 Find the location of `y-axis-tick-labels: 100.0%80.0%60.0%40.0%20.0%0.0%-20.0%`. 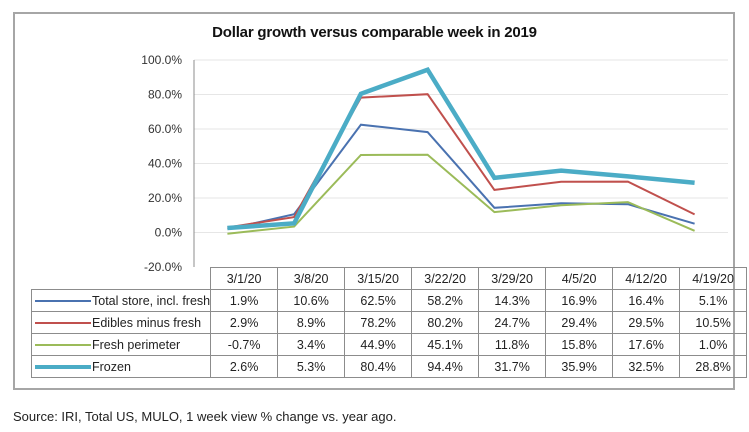

y-axis-tick-labels: 100.0%80.0%60.0%40.0%20.0%0.0%-20.0% is located at coordinates (161, 163).